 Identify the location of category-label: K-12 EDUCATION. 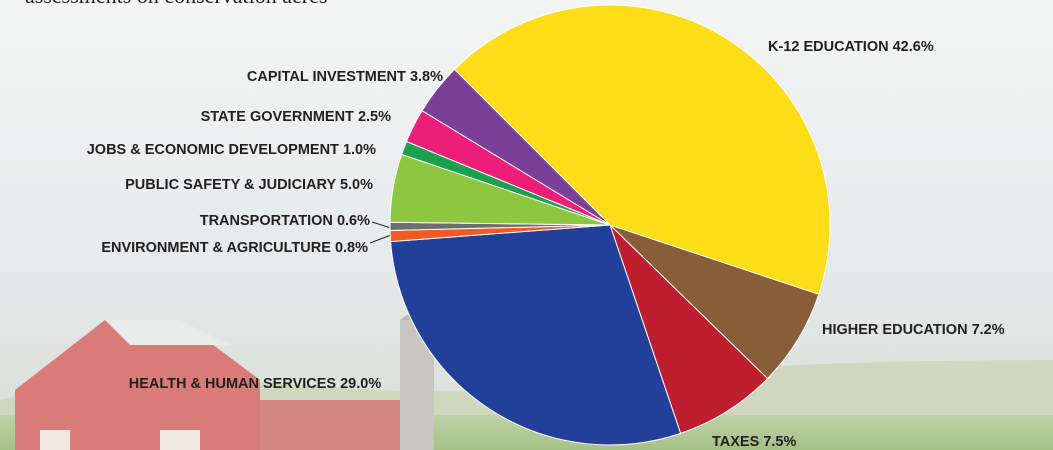
(828, 47).